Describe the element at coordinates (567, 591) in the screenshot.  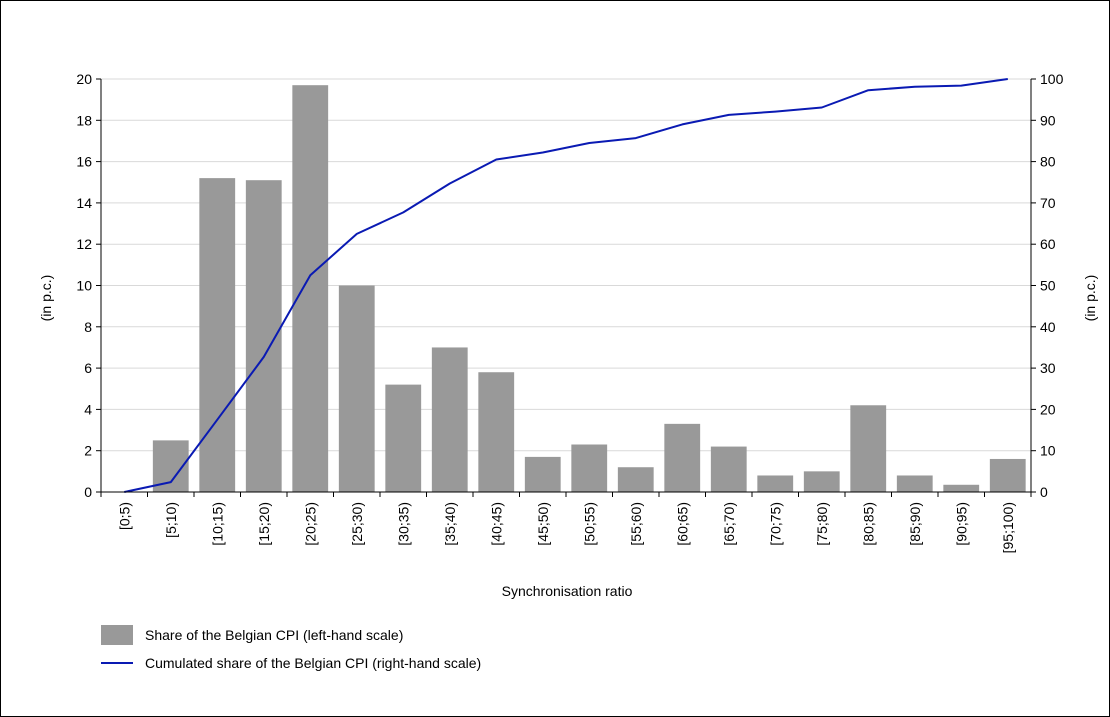
I see `x-axis-label: Synchronisation ratio` at that location.